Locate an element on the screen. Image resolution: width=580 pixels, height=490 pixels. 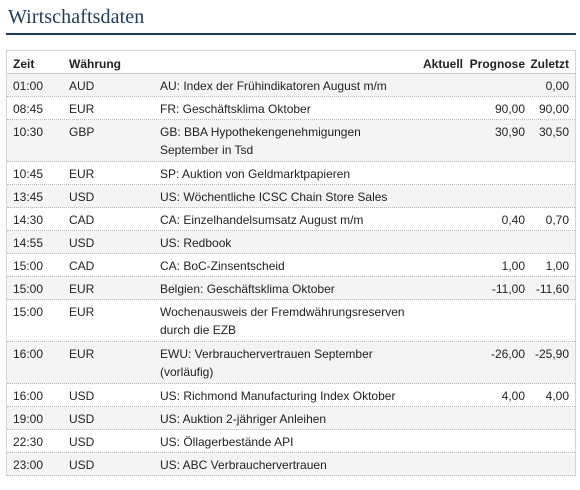
row-zuletzt: 90,00 is located at coordinates (553, 109).